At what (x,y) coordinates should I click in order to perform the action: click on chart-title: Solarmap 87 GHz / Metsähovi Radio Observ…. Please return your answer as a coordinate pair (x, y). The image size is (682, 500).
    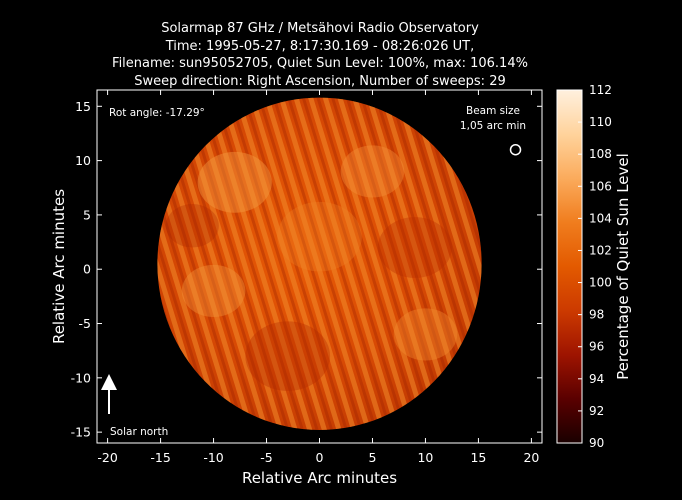
    Looking at the image, I should click on (320, 55).